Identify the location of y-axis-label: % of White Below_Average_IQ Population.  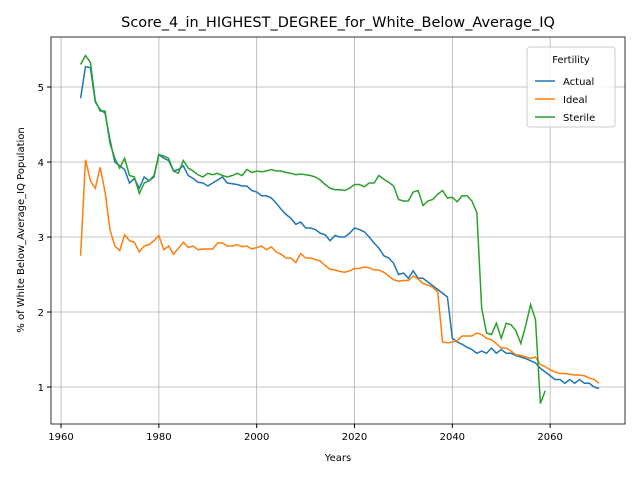
(21, 229).